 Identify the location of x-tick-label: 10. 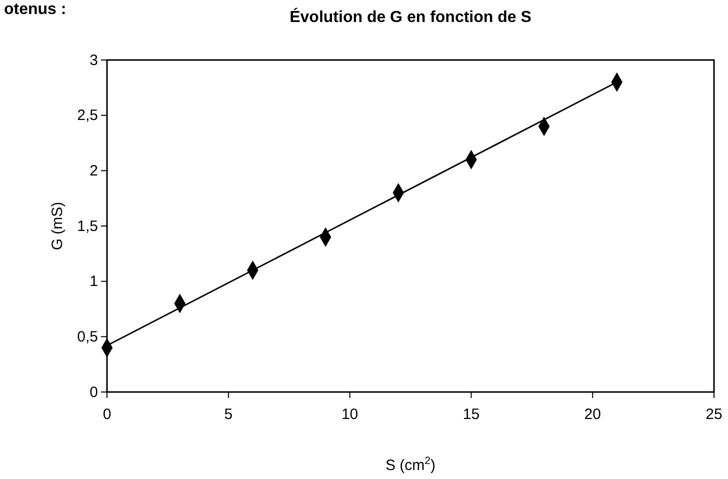
(349, 414).